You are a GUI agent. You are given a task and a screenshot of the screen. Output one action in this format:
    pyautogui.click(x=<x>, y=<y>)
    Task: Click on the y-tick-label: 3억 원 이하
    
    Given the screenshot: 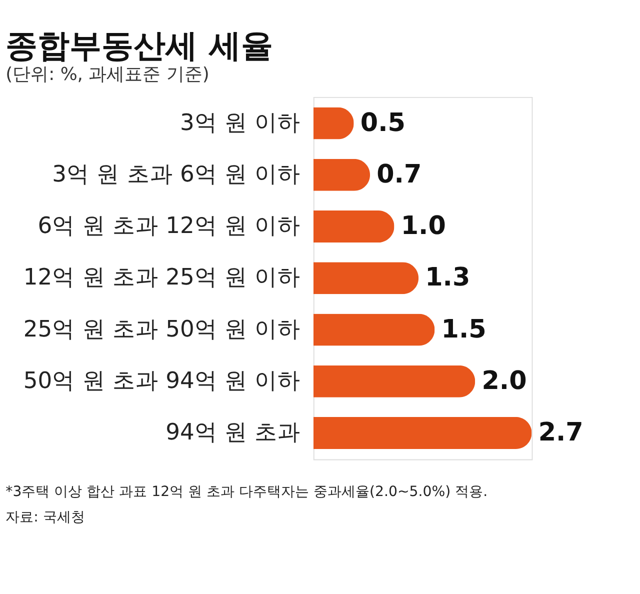 What is the action you would take?
    pyautogui.click(x=240, y=123)
    